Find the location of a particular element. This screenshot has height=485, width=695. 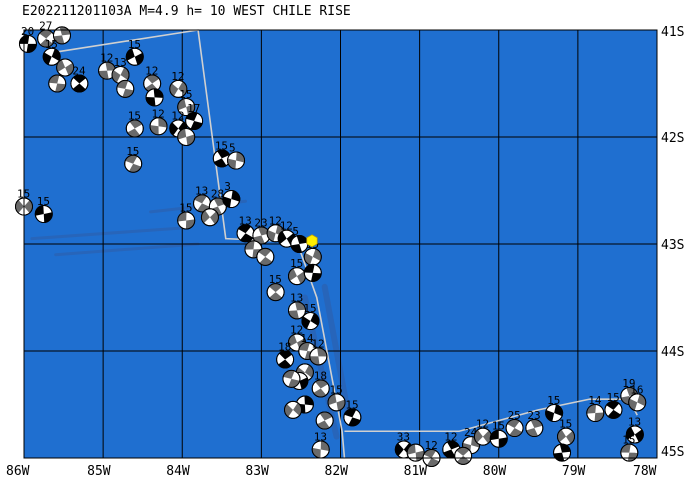

latitude-tick-label: 44S is located at coordinates (672, 352).